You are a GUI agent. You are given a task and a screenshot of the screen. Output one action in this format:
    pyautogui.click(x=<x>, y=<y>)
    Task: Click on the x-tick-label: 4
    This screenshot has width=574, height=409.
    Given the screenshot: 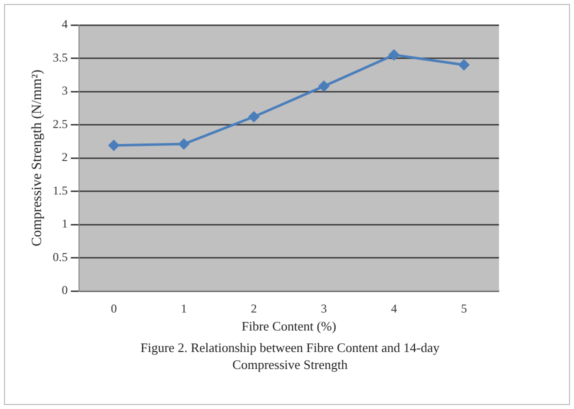 What is the action you would take?
    pyautogui.click(x=393, y=308)
    